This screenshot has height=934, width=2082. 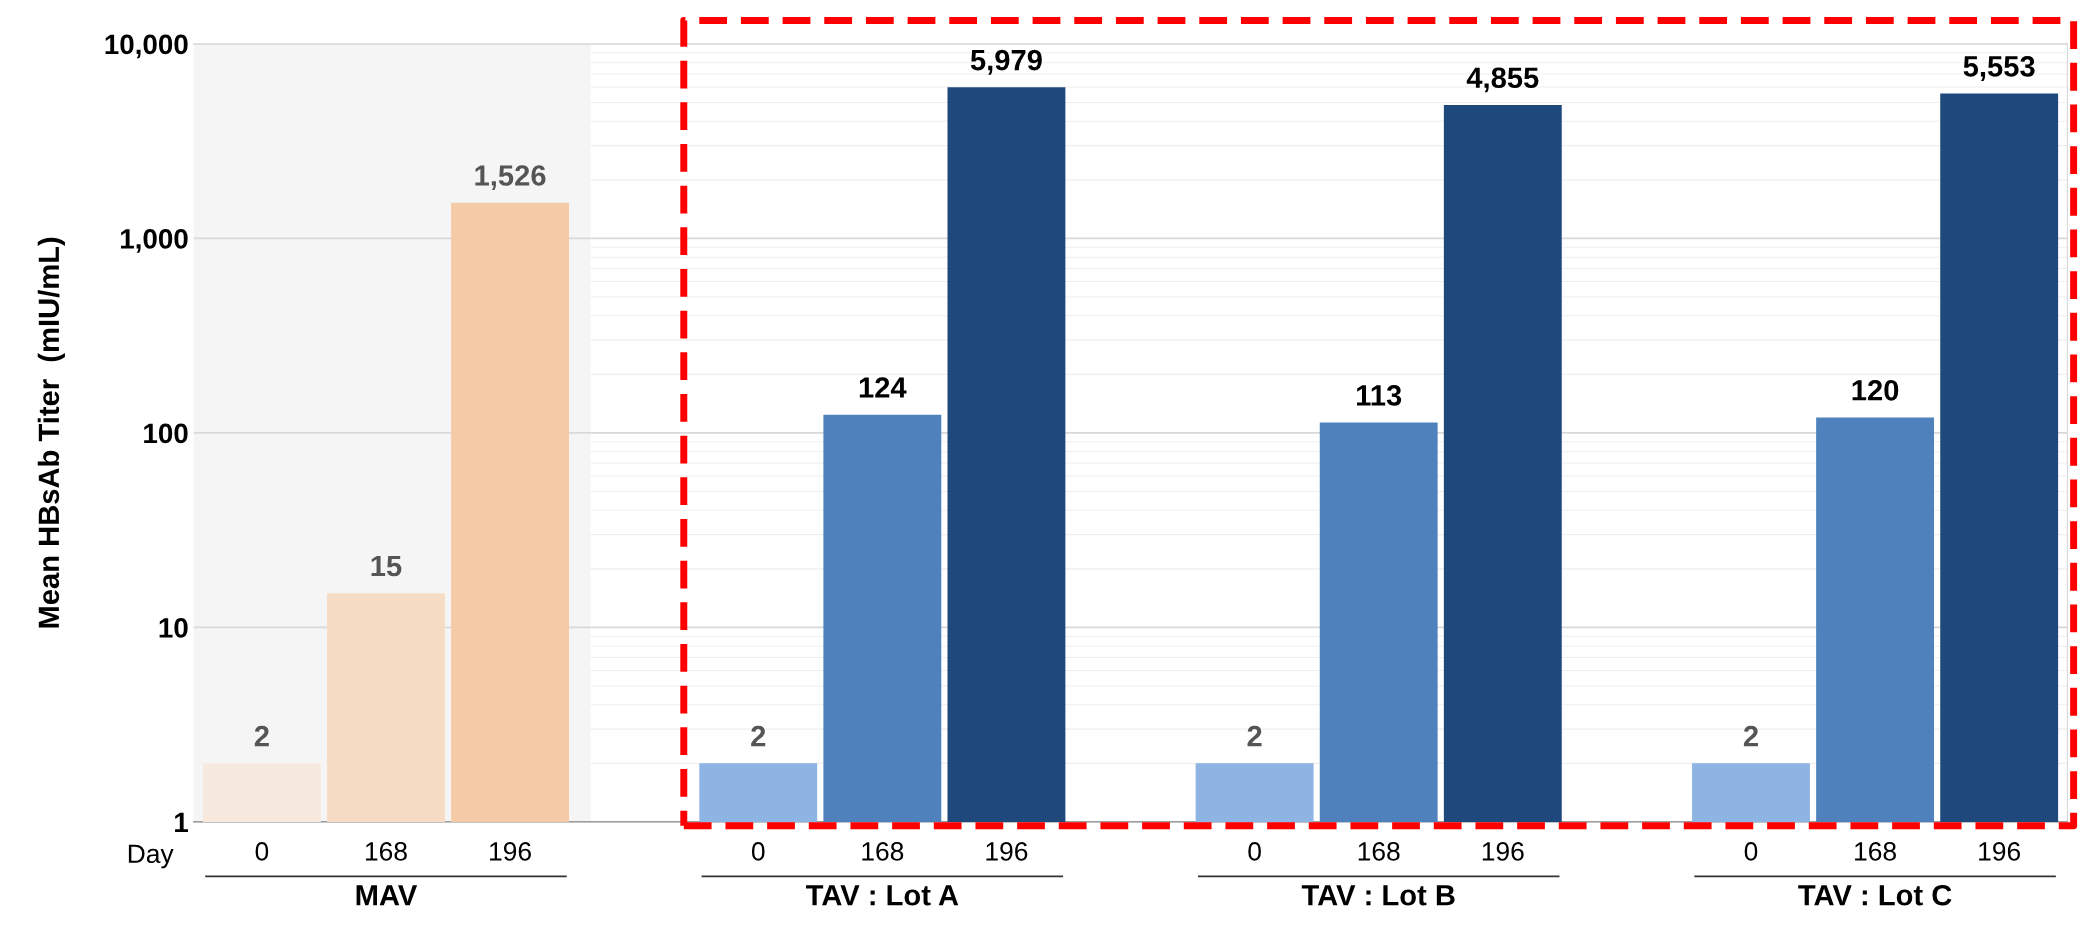 I want to click on data-label: 1,526, so click(x=510, y=178).